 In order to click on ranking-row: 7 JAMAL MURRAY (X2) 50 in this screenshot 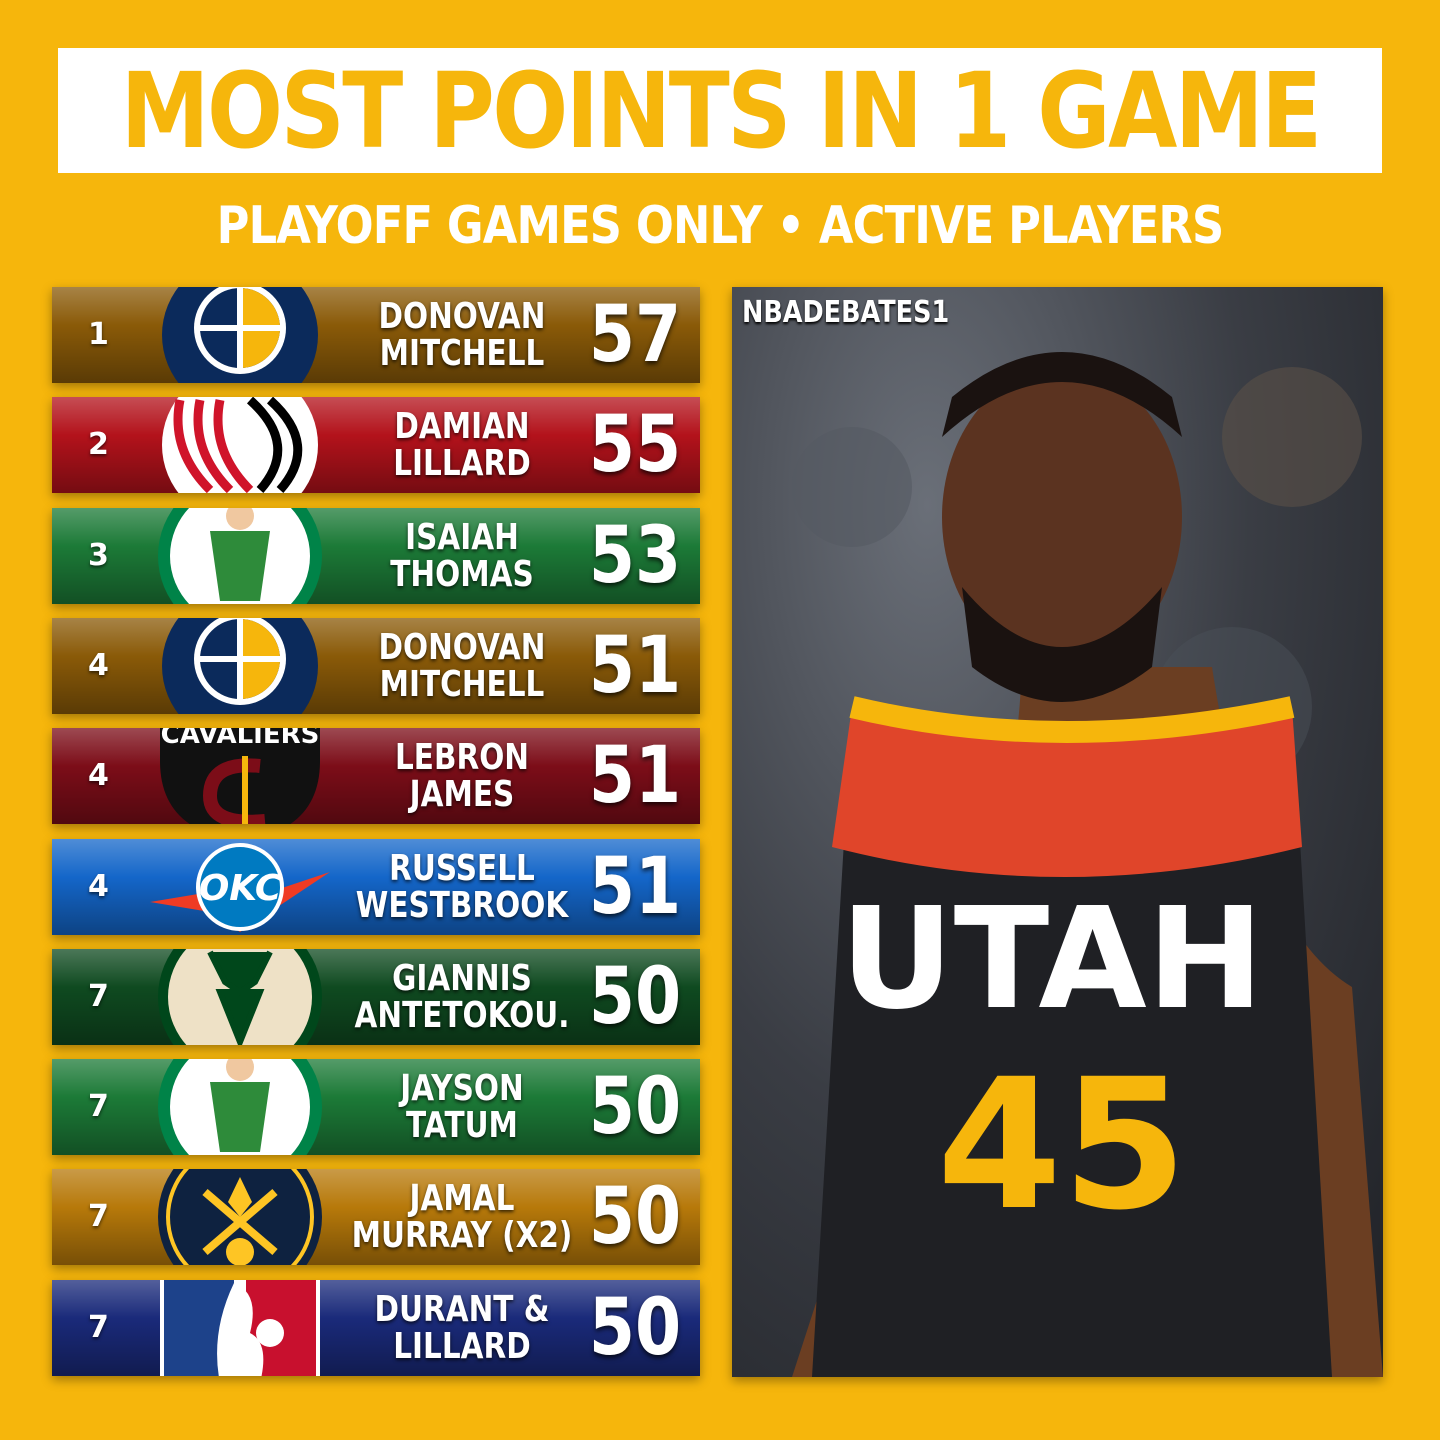, I will do `click(376, 1217)`.